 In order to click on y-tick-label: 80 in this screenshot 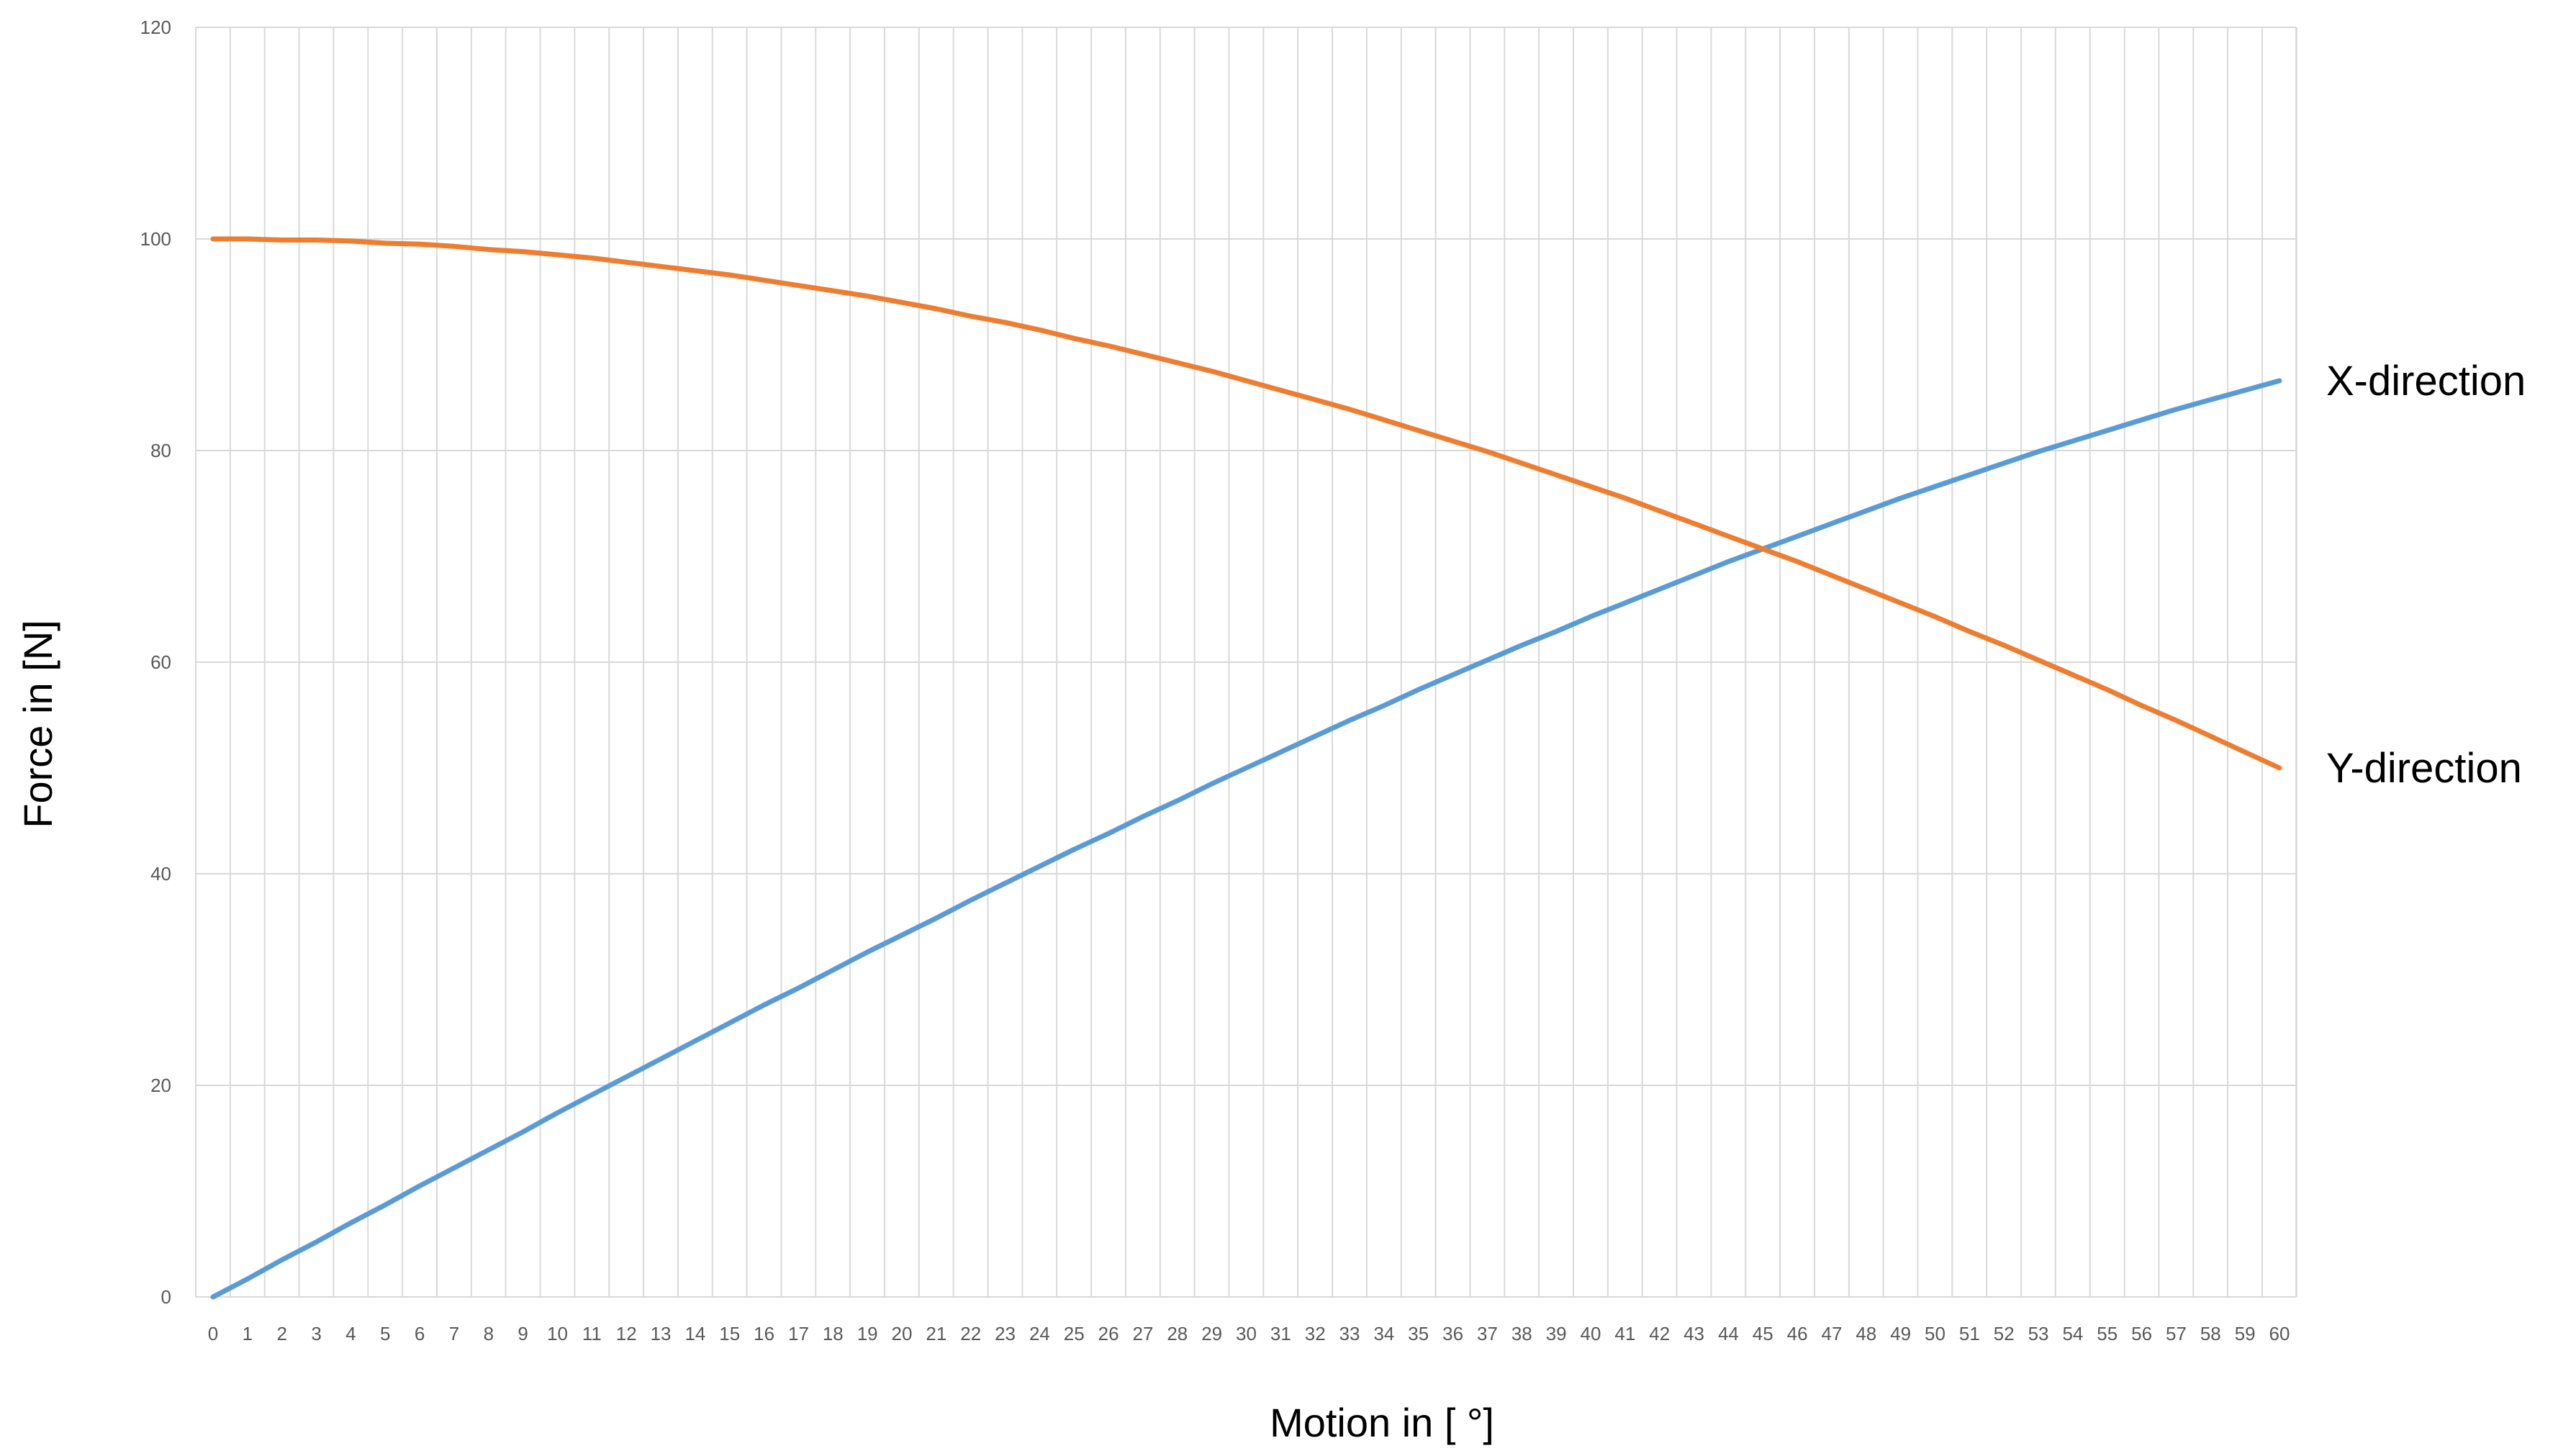, I will do `click(160, 450)`.